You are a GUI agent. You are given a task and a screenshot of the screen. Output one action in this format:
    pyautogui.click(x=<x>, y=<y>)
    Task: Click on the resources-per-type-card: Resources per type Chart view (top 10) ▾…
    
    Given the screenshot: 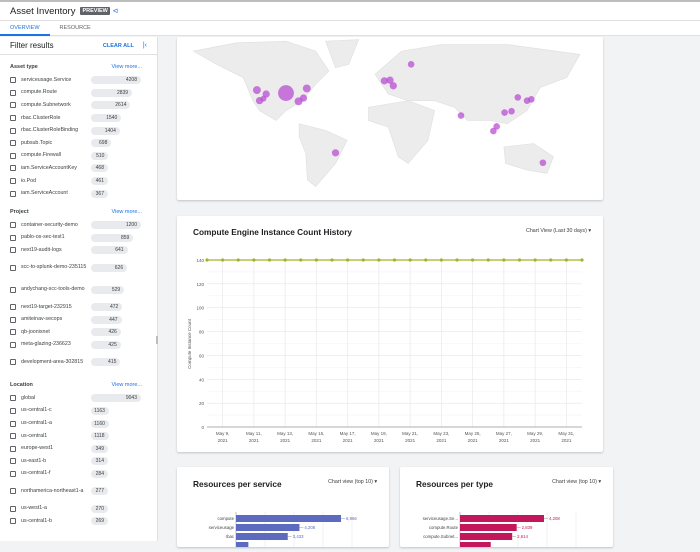 What is the action you would take?
    pyautogui.click(x=506, y=508)
    